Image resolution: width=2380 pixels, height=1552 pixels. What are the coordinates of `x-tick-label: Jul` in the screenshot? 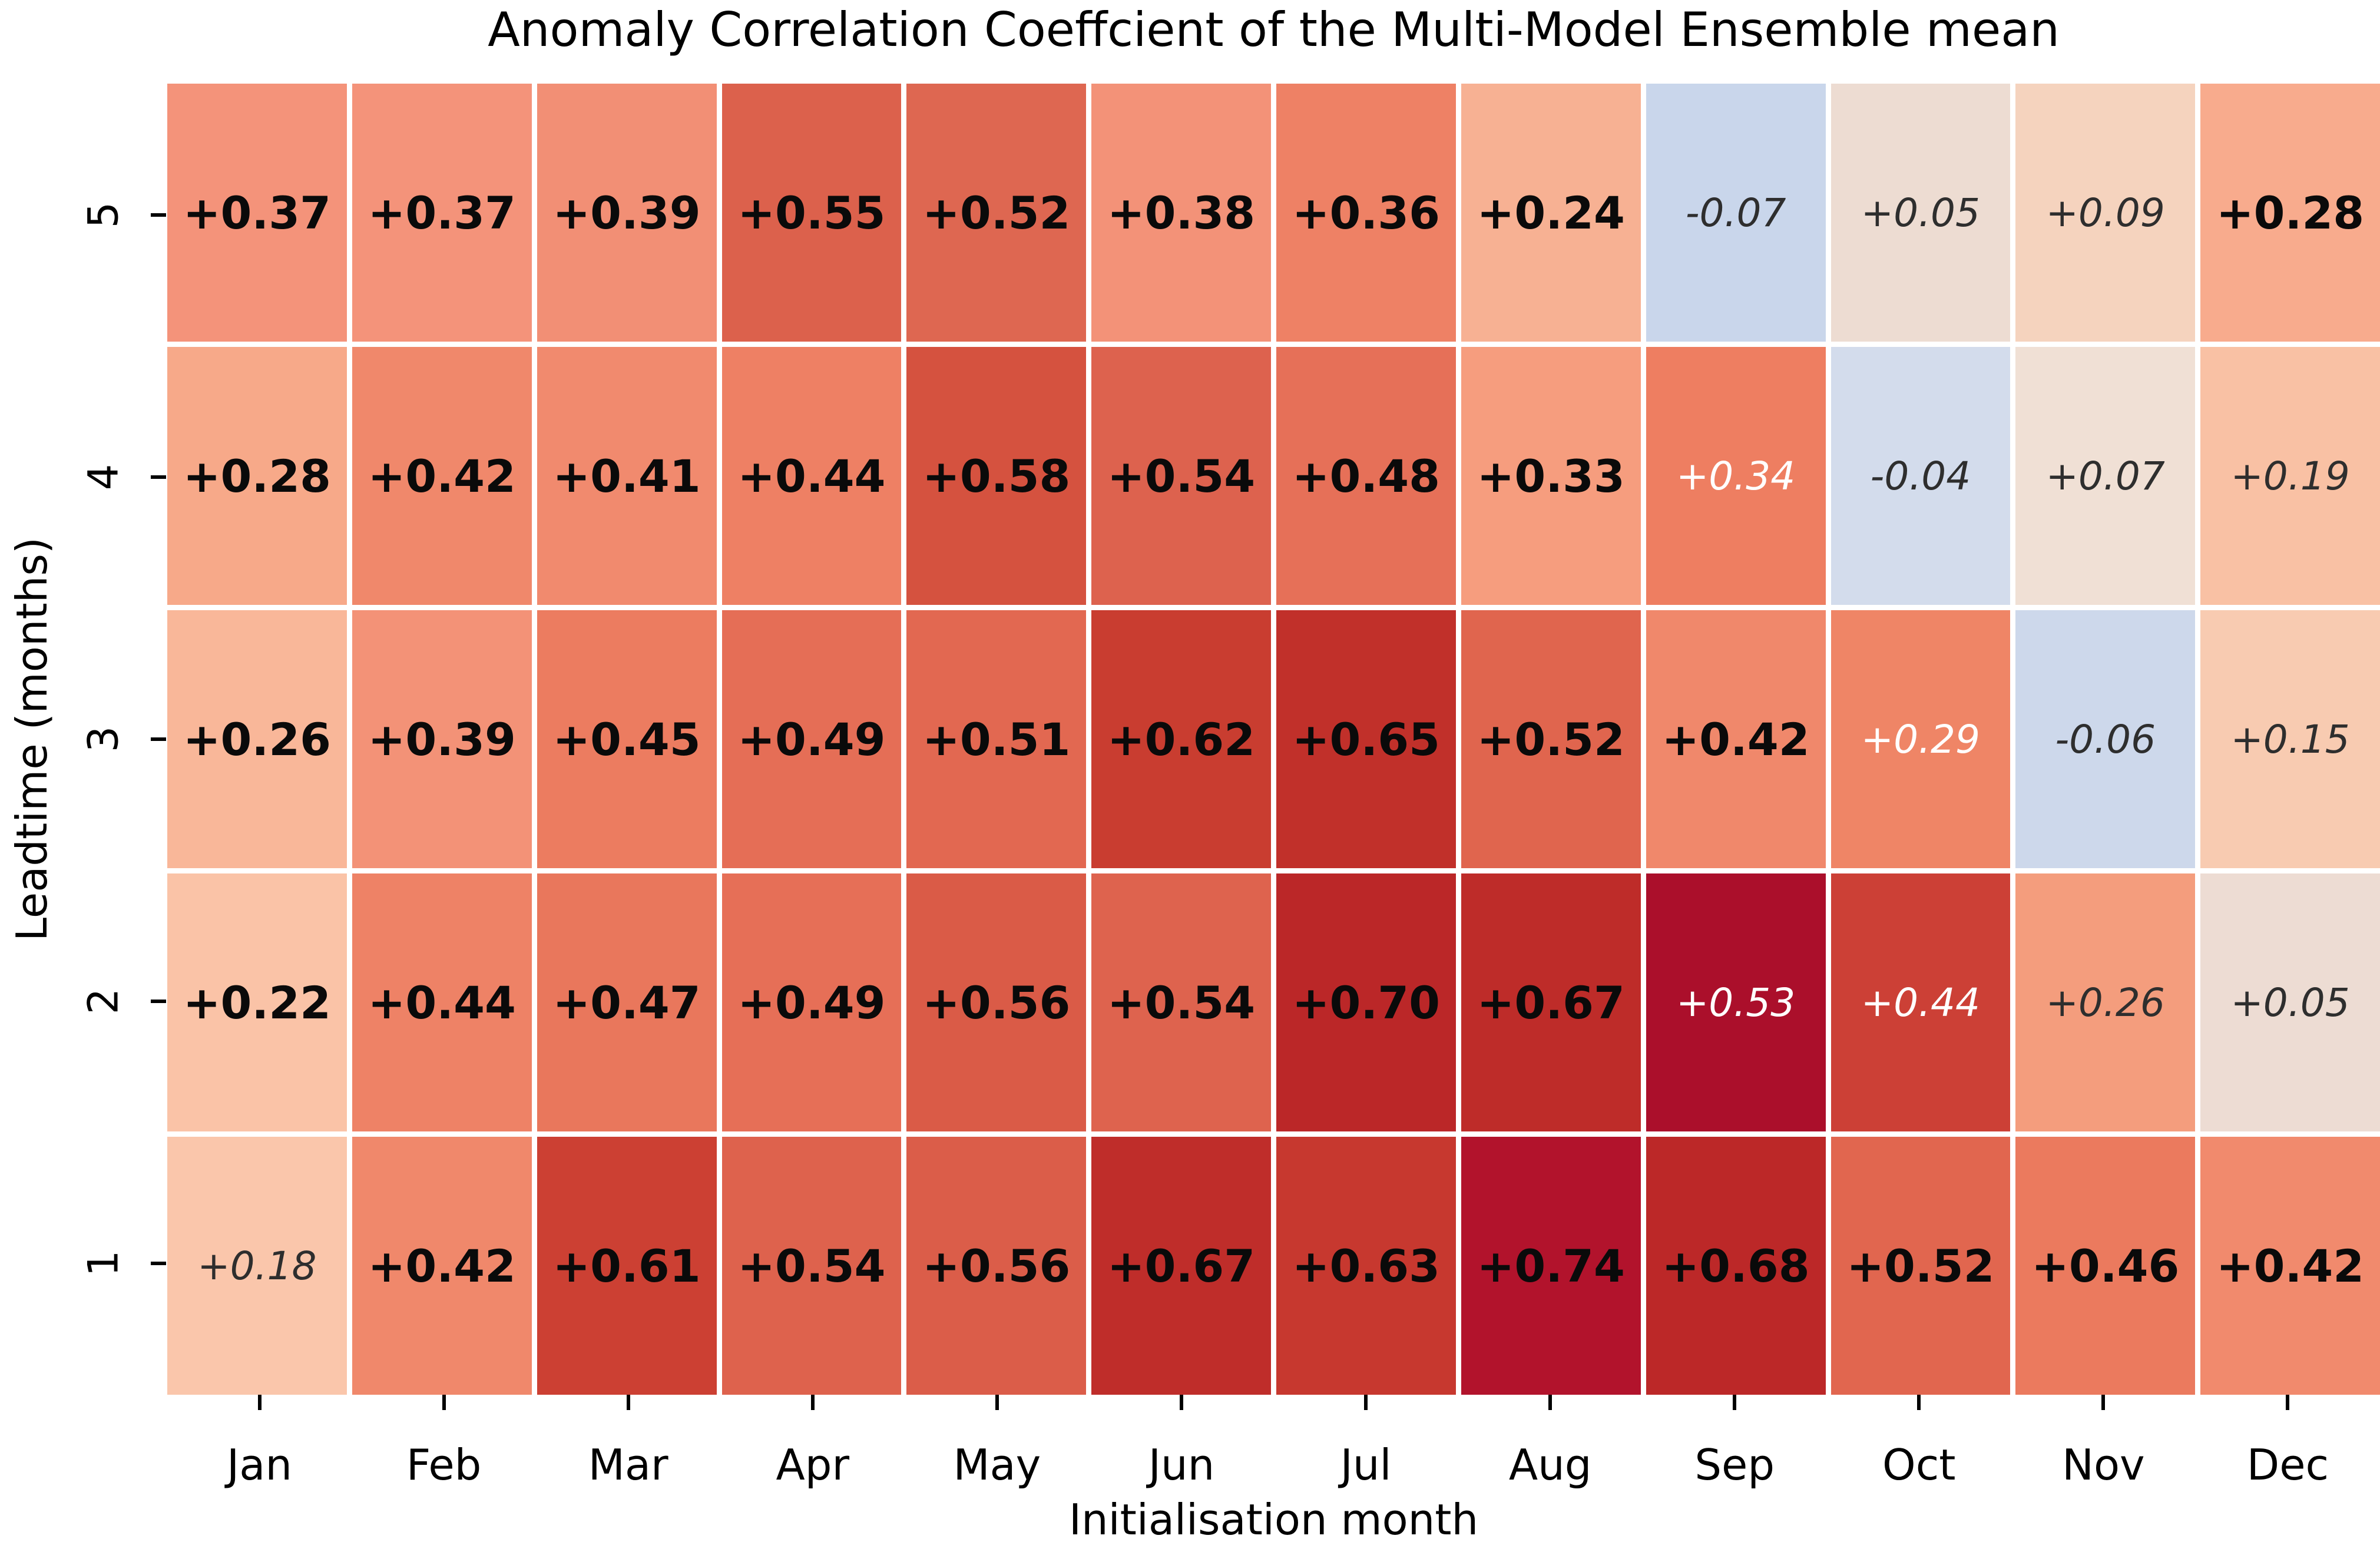 It's located at (1366, 1465).